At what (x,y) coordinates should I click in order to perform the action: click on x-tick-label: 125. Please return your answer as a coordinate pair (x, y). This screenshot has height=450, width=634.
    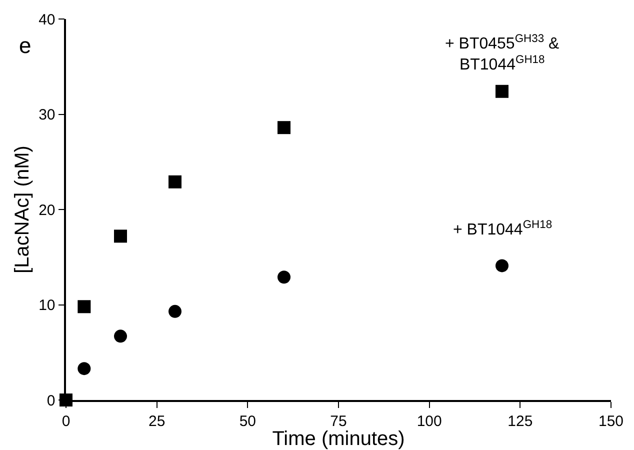
    Looking at the image, I should click on (520, 421).